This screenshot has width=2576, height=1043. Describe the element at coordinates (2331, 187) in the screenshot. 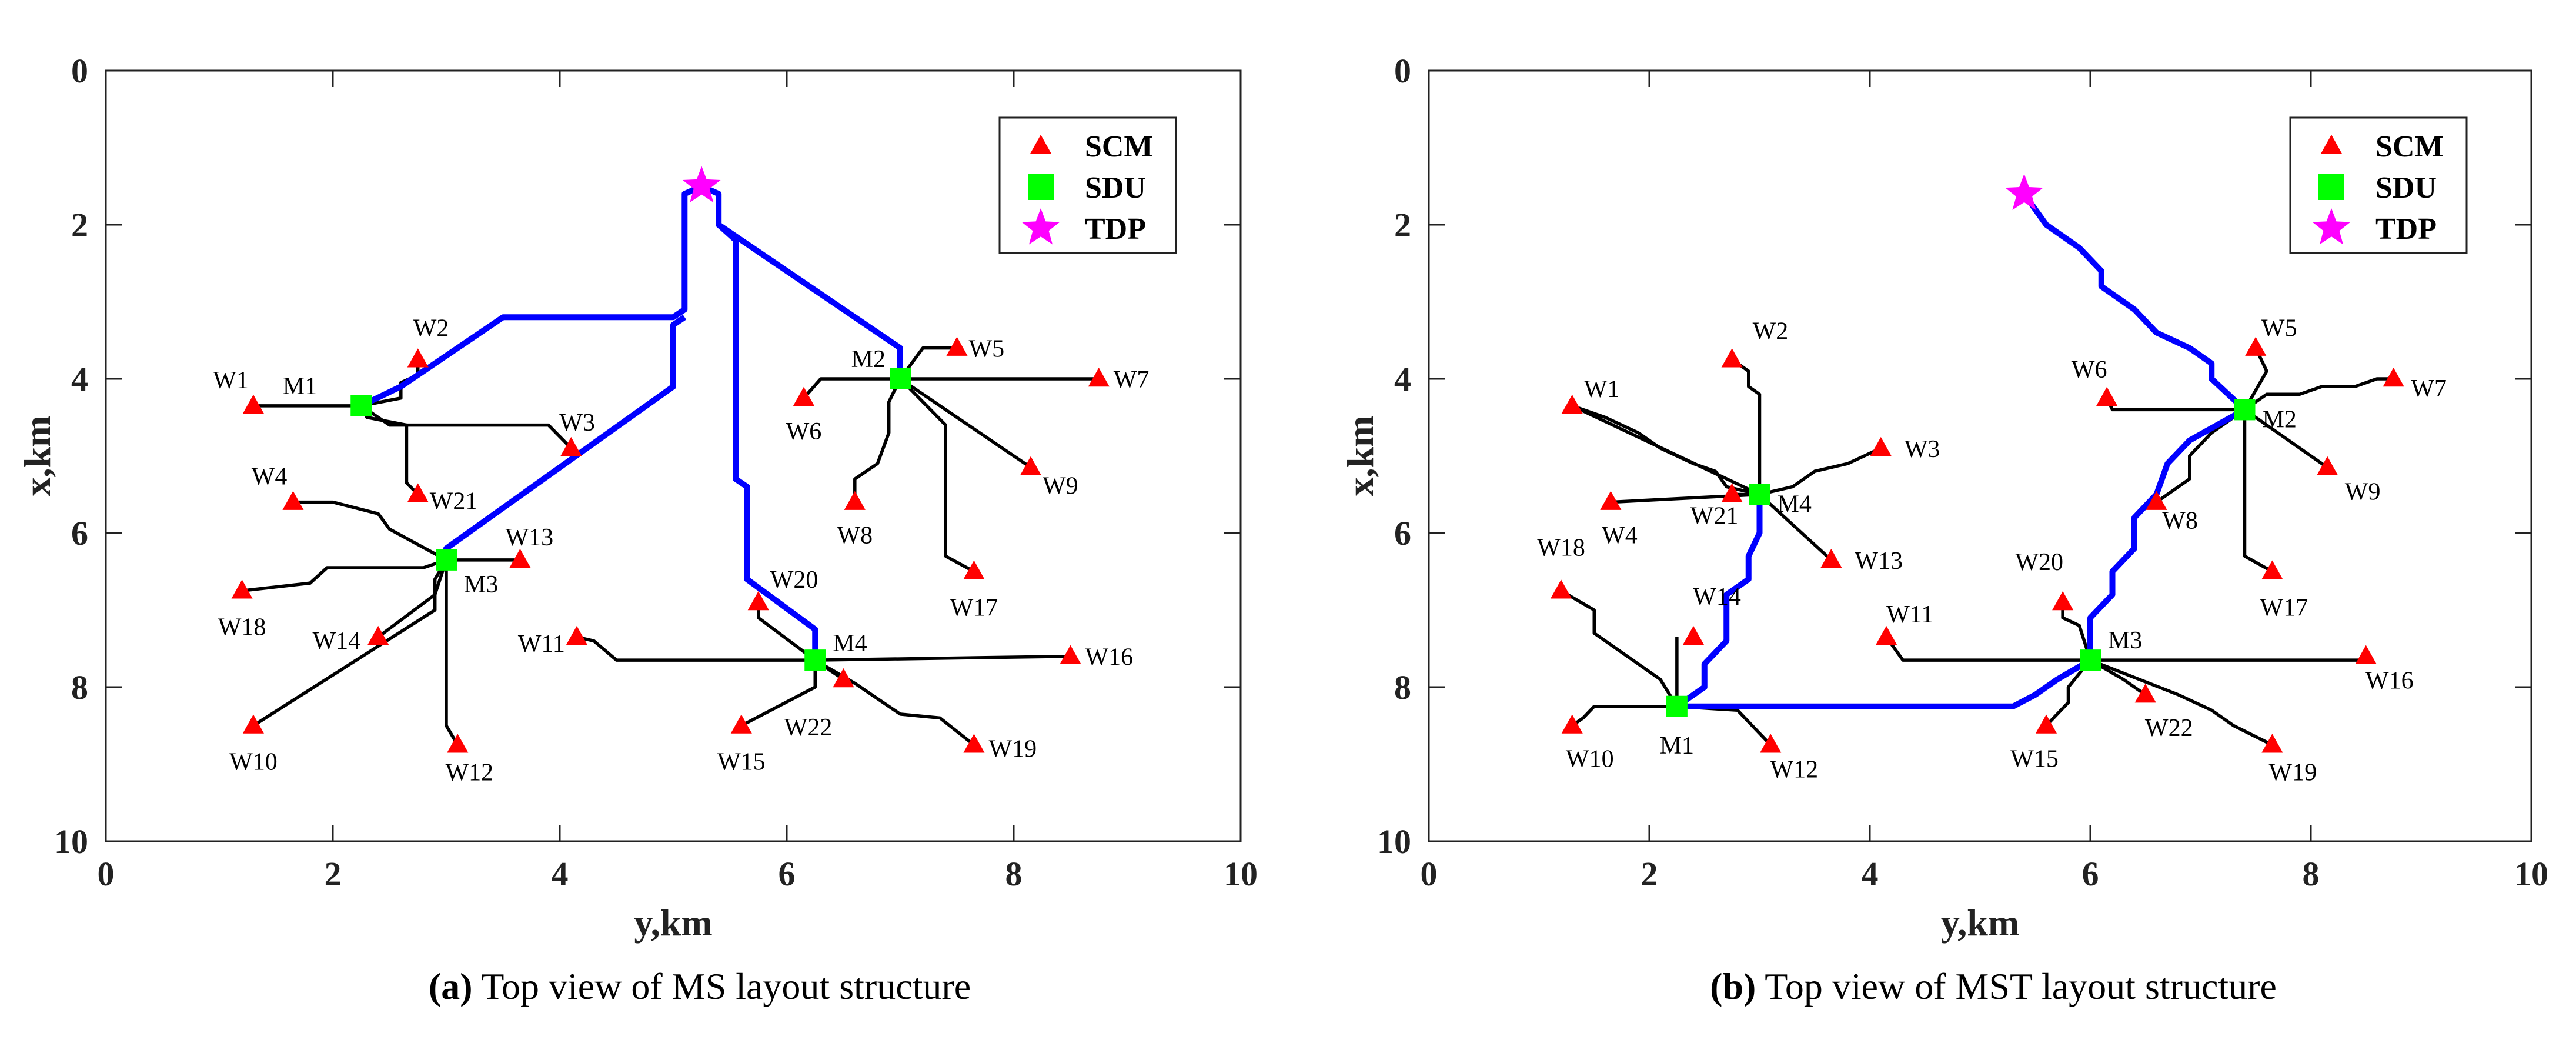

I see `b-legend-sdu-icon` at that location.